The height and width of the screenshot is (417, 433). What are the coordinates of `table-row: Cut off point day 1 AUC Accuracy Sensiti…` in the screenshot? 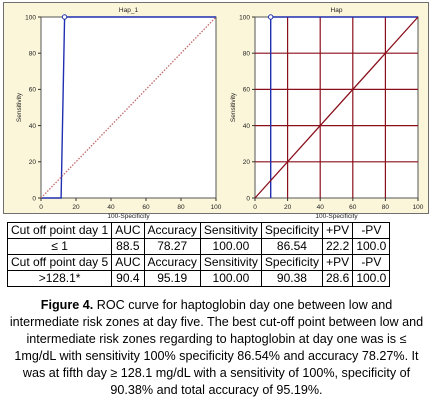 It's located at (198, 230).